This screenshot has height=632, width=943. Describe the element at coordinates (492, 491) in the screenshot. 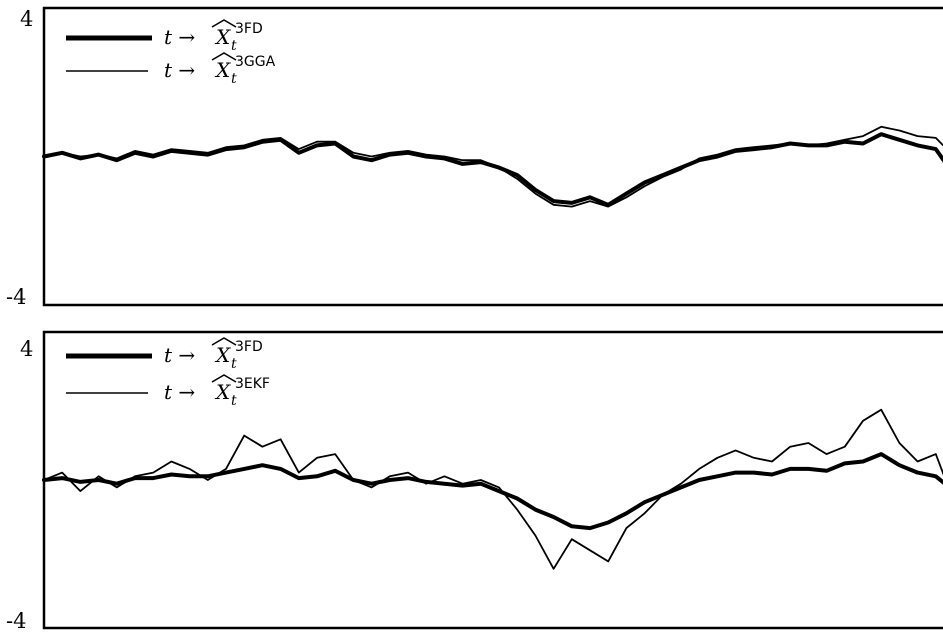

I see `series-line-thick` at that location.